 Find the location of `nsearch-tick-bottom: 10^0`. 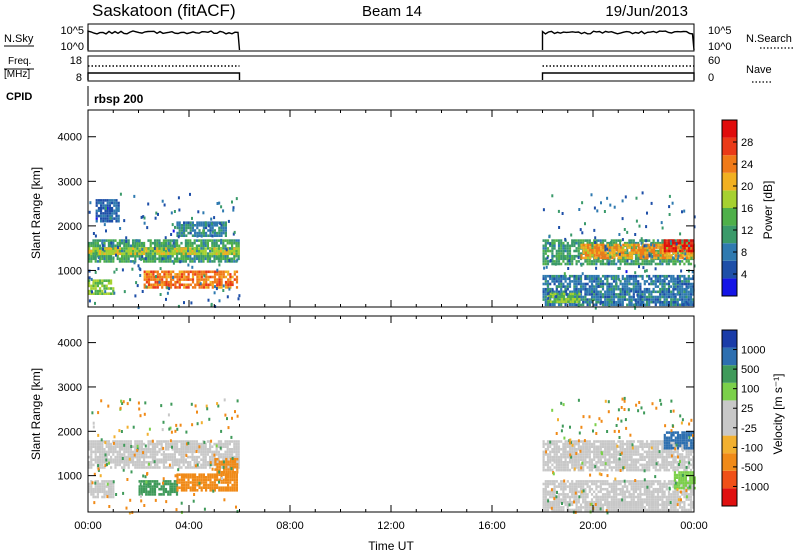

nsearch-tick-bottom: 10^0 is located at coordinates (720, 47).